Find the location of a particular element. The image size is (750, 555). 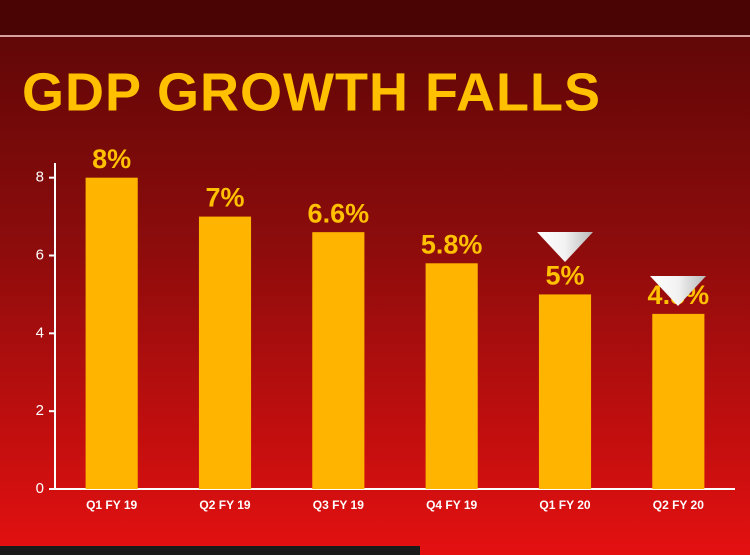

x-tick-label: Q3 FY 19 is located at coordinates (338, 505).